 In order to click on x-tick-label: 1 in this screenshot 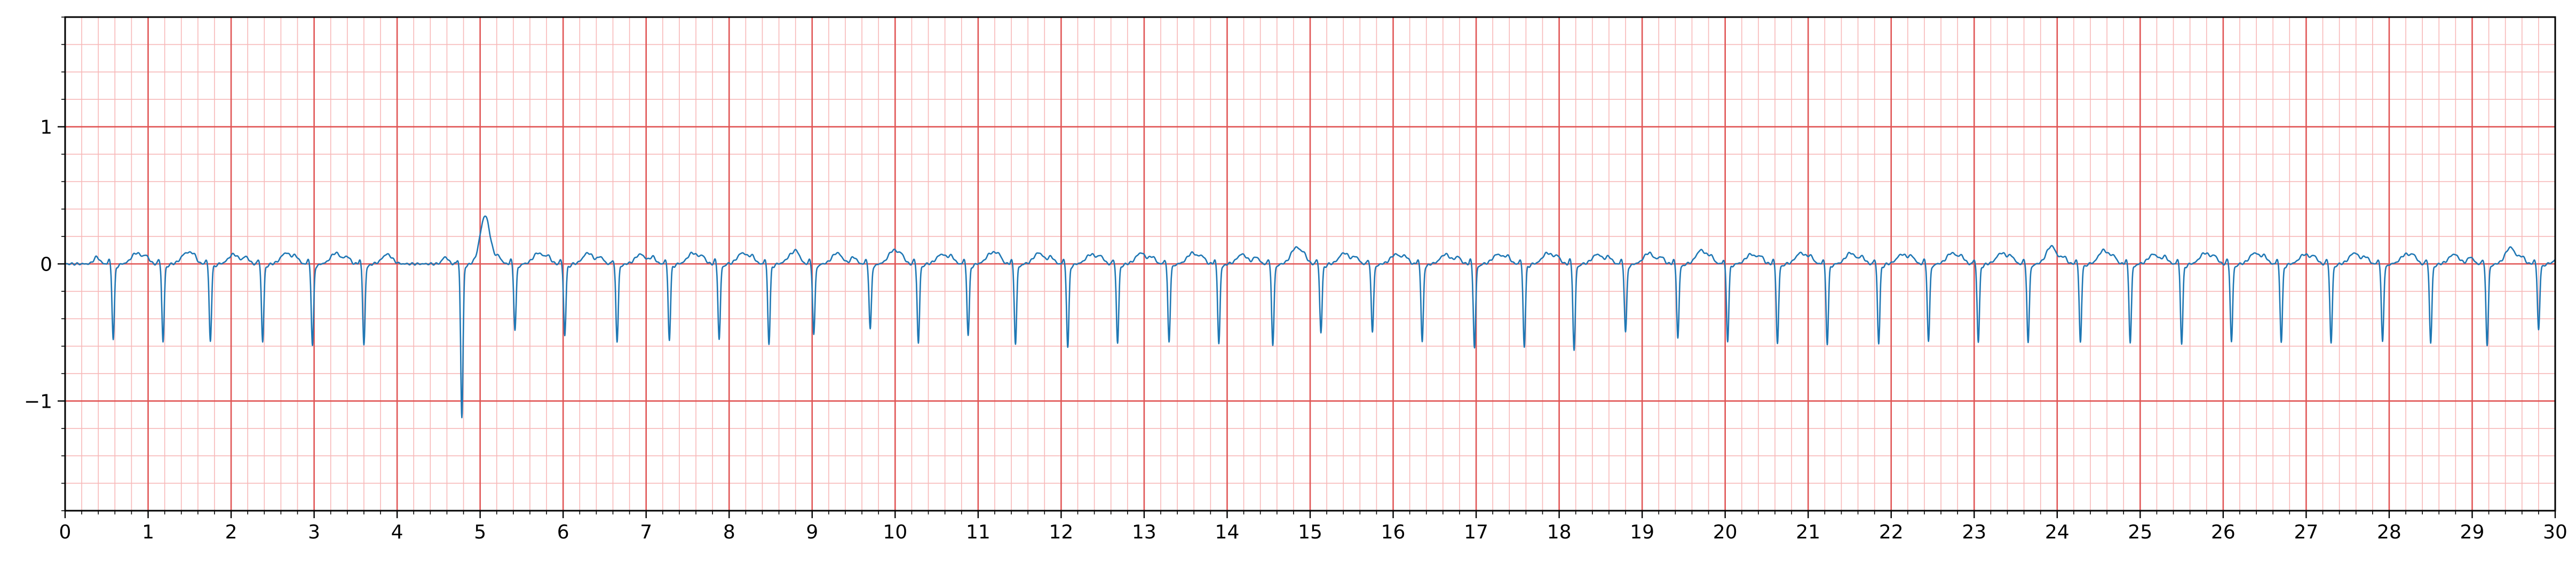, I will do `click(148, 532)`.